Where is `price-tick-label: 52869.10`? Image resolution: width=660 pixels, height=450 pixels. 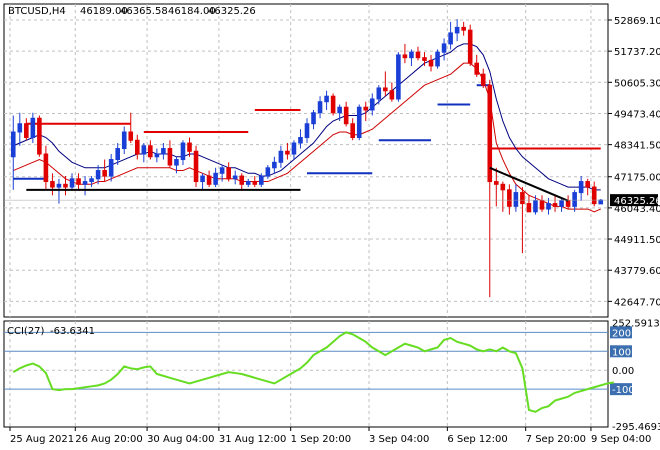
price-tick-label: 52869.10 is located at coordinates (637, 21).